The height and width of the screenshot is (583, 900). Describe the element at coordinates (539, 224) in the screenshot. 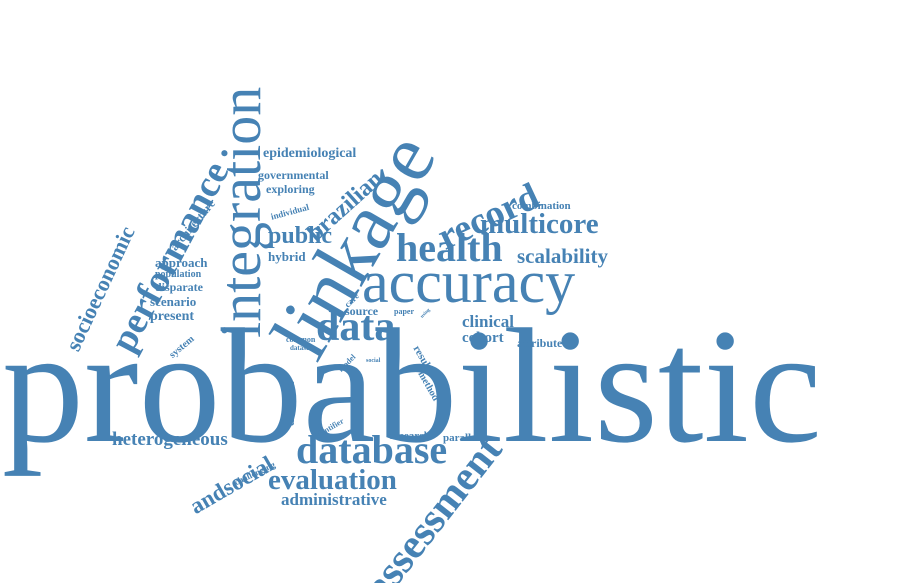

I see `word-multicore: multicore` at that location.